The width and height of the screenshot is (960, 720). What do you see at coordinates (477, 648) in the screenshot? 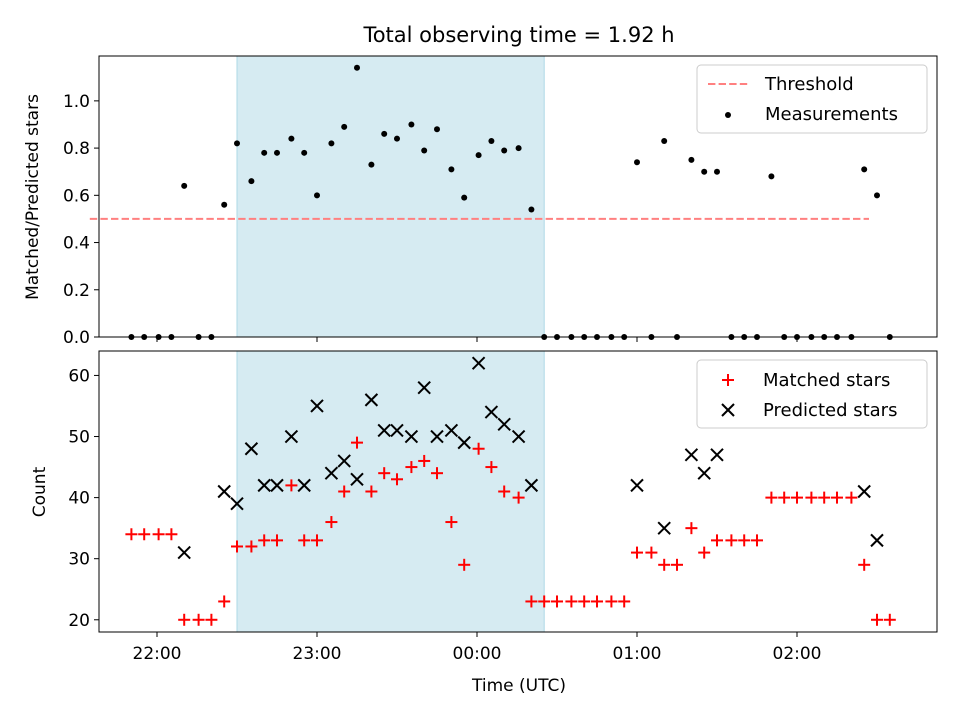
I see `bottom-x-ticks: 22:00 23:00 00:00 01:00 02:00` at bounding box center [477, 648].